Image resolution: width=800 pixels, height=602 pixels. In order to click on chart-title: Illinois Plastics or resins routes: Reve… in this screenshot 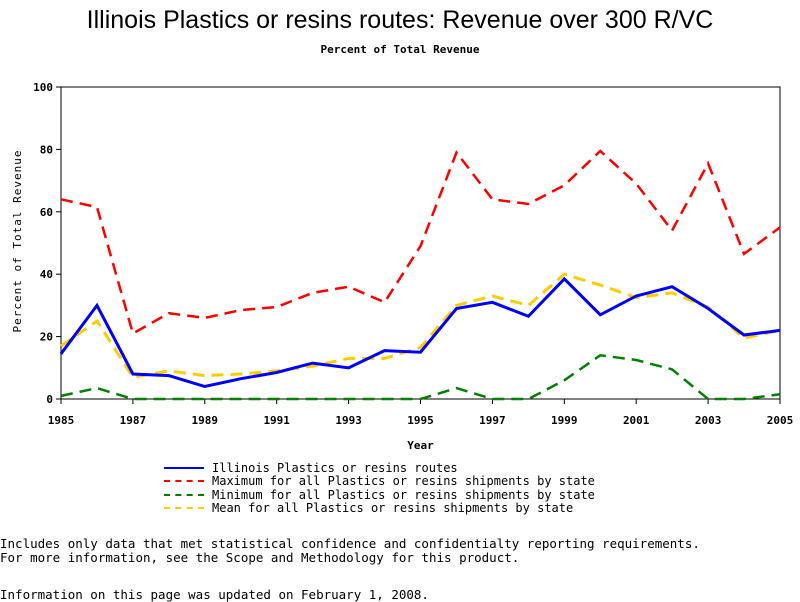, I will do `click(400, 20)`.